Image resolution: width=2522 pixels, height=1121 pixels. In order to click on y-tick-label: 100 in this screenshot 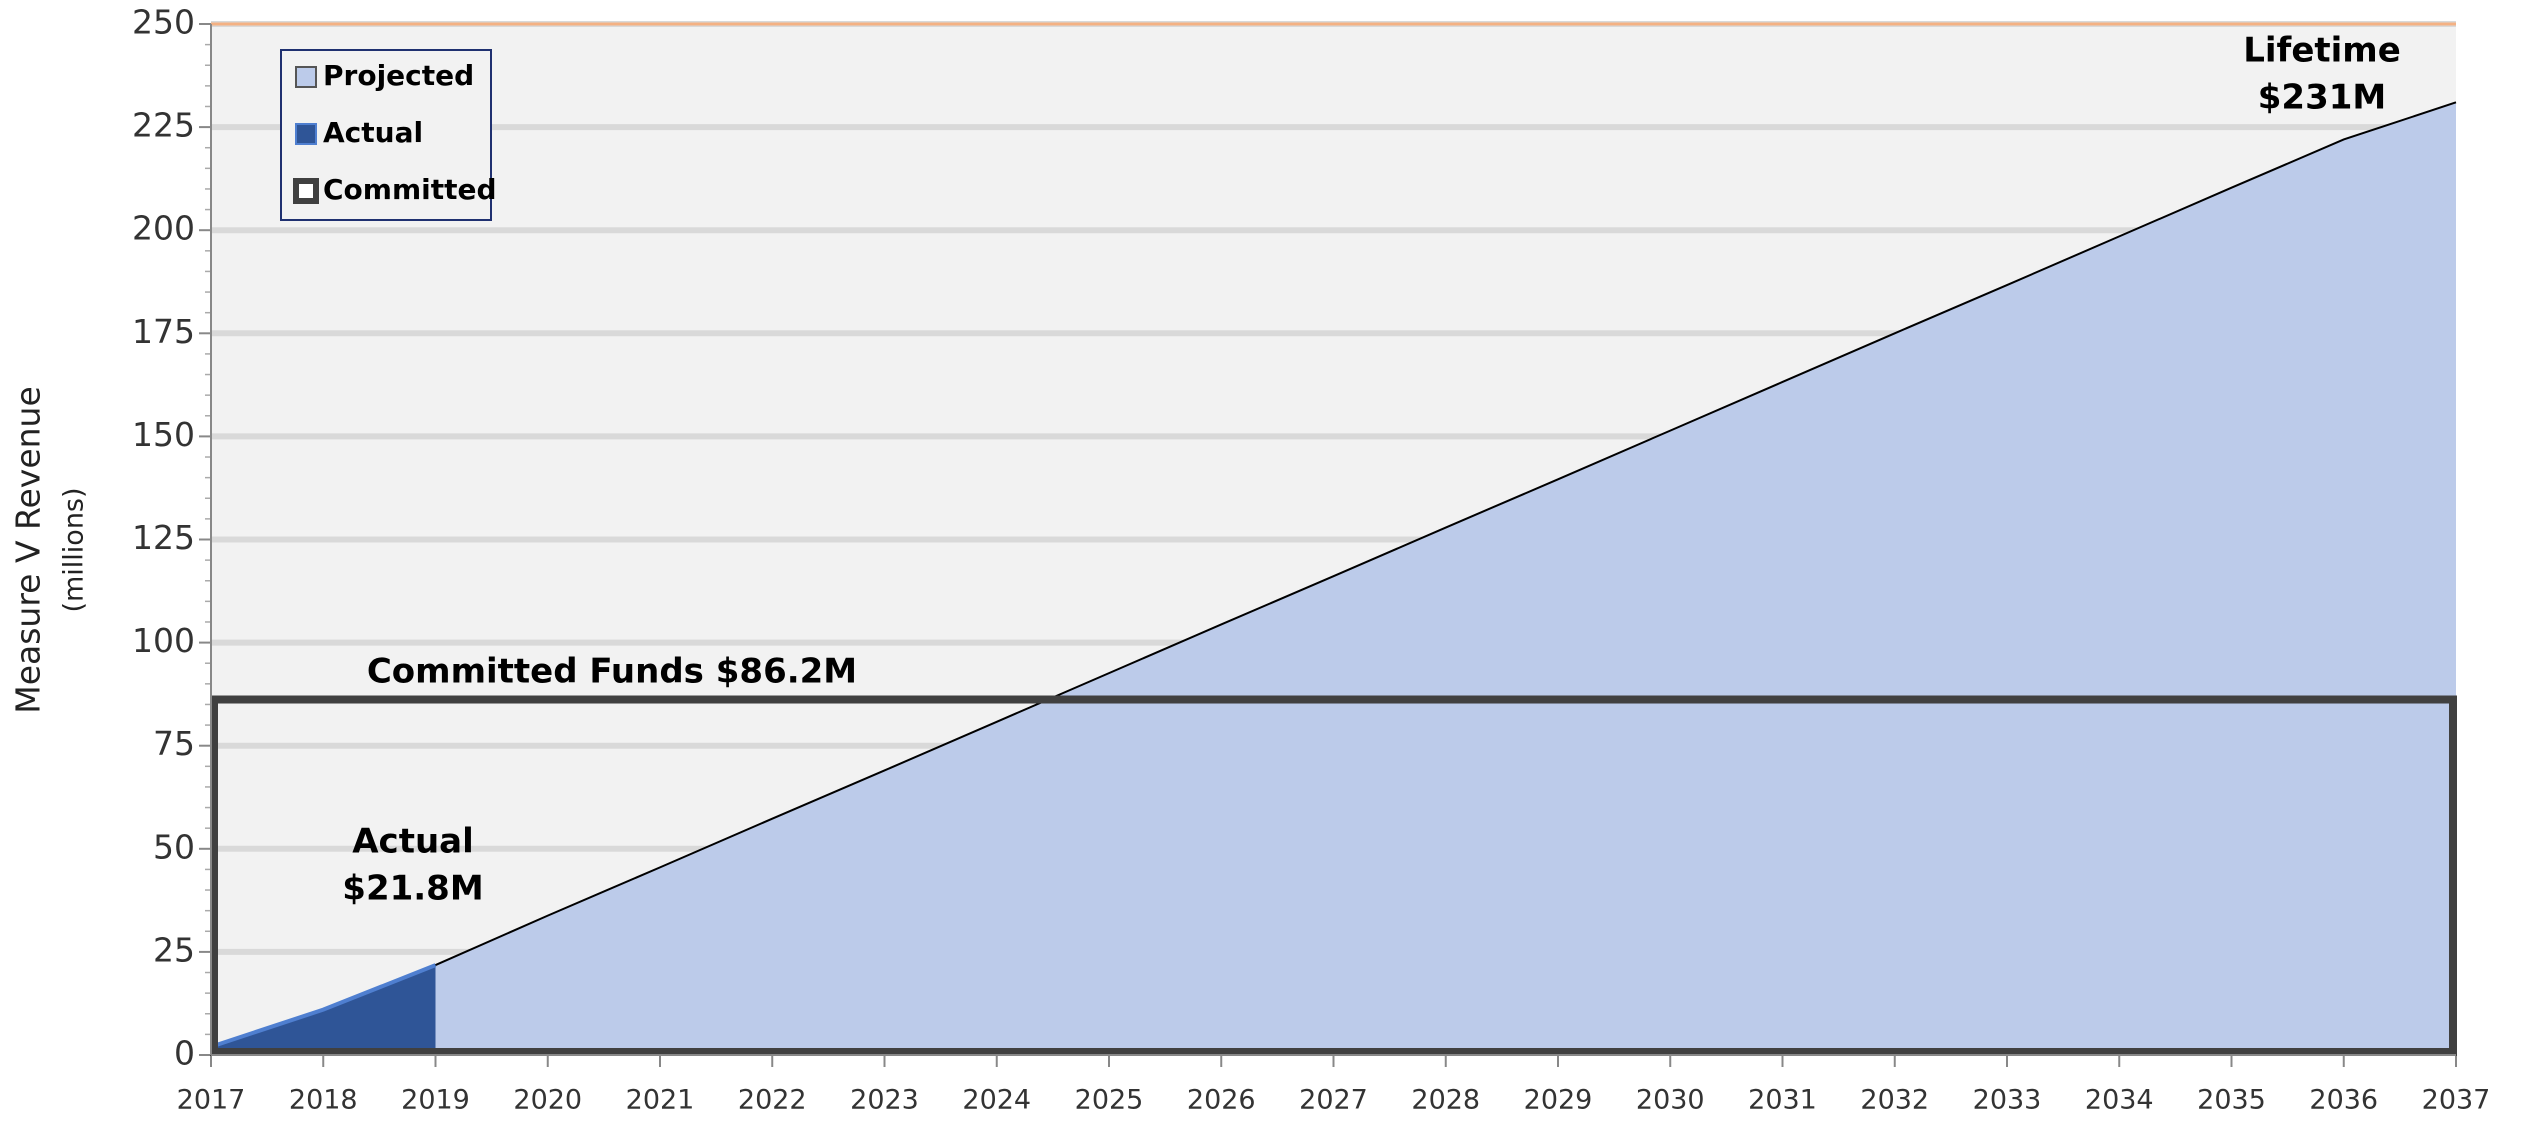, I will do `click(163, 640)`.